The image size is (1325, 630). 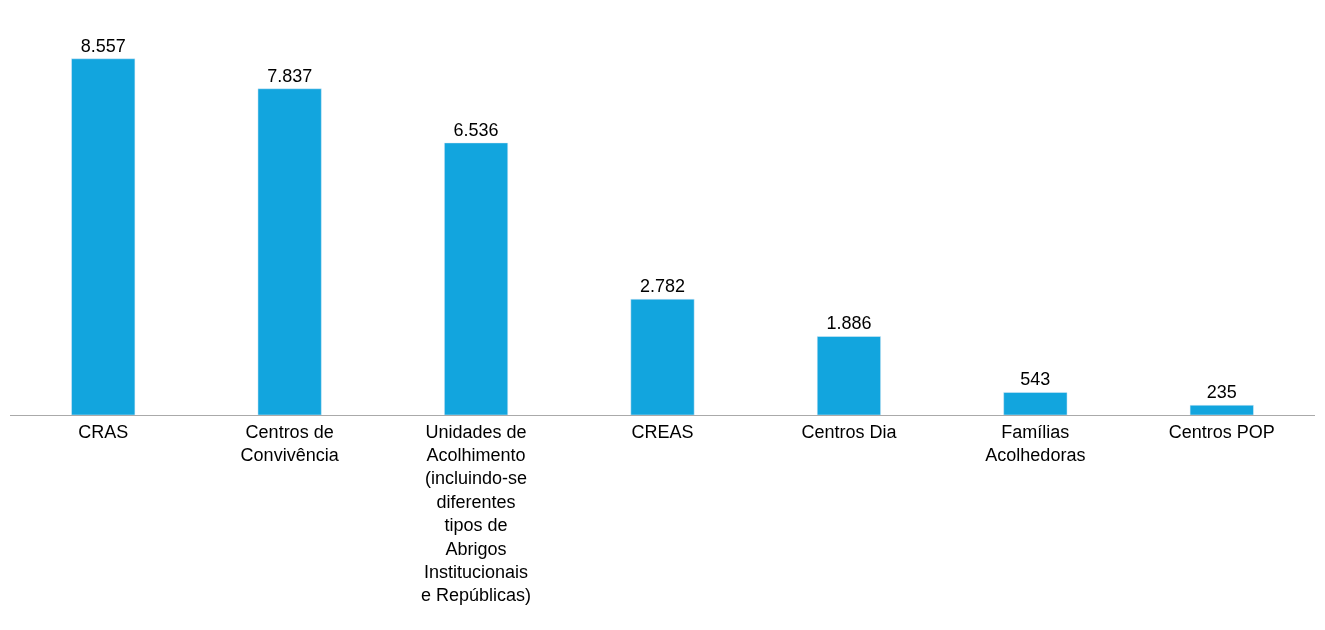 What do you see at coordinates (1035, 379) in the screenshot?
I see `data-label: 543` at bounding box center [1035, 379].